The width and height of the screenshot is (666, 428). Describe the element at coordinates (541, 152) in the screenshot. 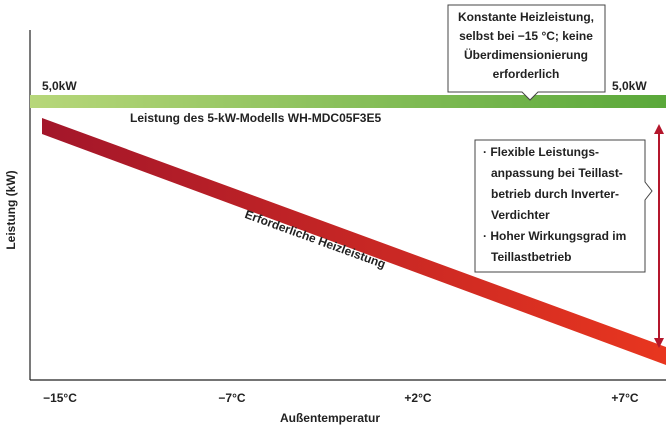

I see `text-line: · Flexible Leistungs-` at that location.